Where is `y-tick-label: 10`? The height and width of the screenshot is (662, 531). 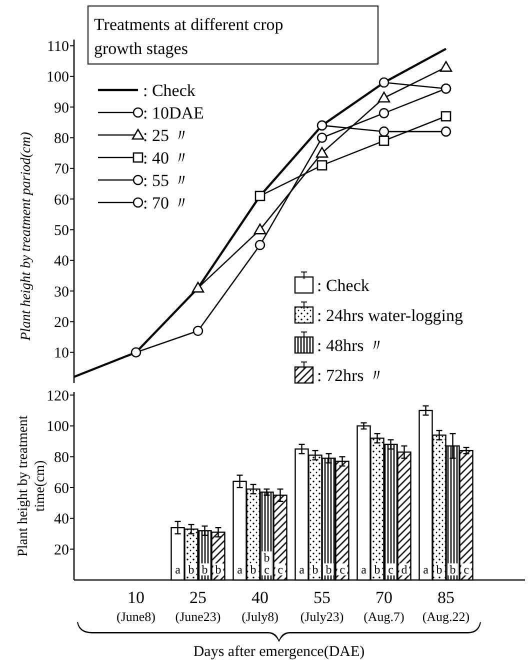 y-tick-label: 10 is located at coordinates (61, 354).